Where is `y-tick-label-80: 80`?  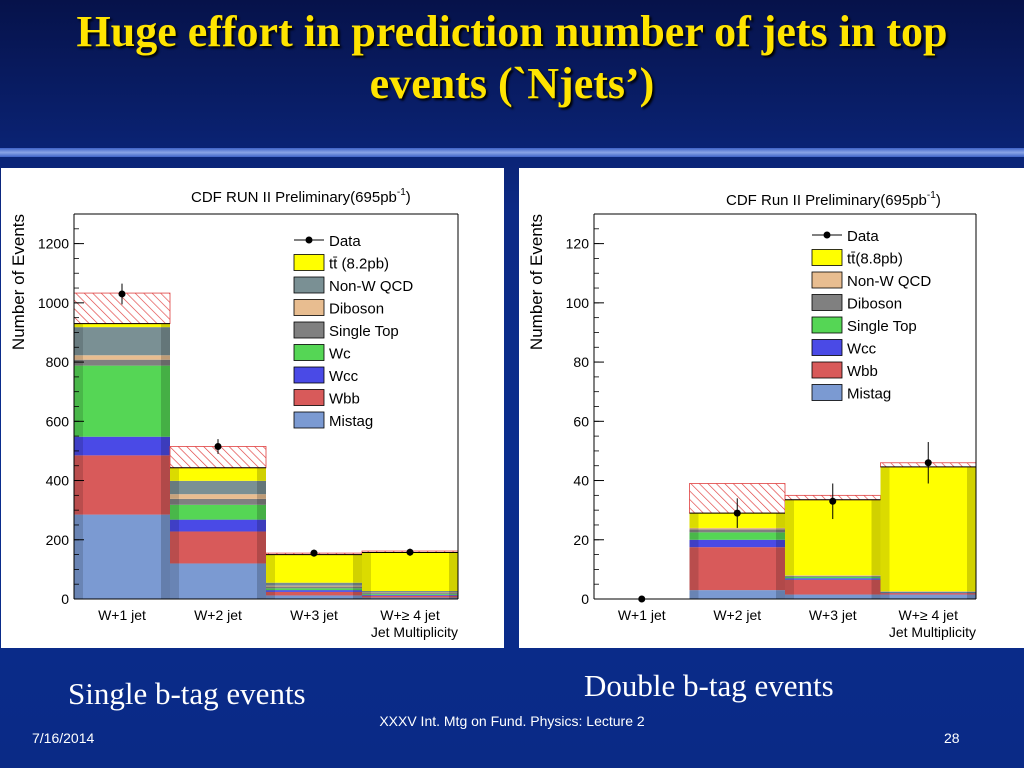
y-tick-label-80: 80 is located at coordinates (581, 362).